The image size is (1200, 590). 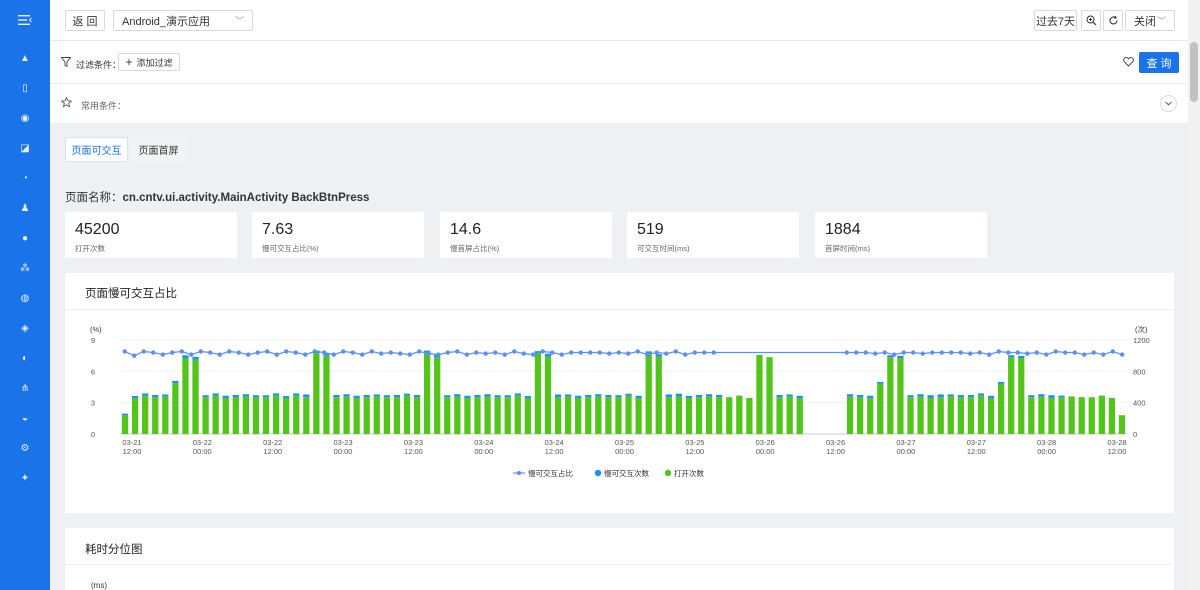 What do you see at coordinates (25, 148) in the screenshot?
I see `chart-icon: ◪` at bounding box center [25, 148].